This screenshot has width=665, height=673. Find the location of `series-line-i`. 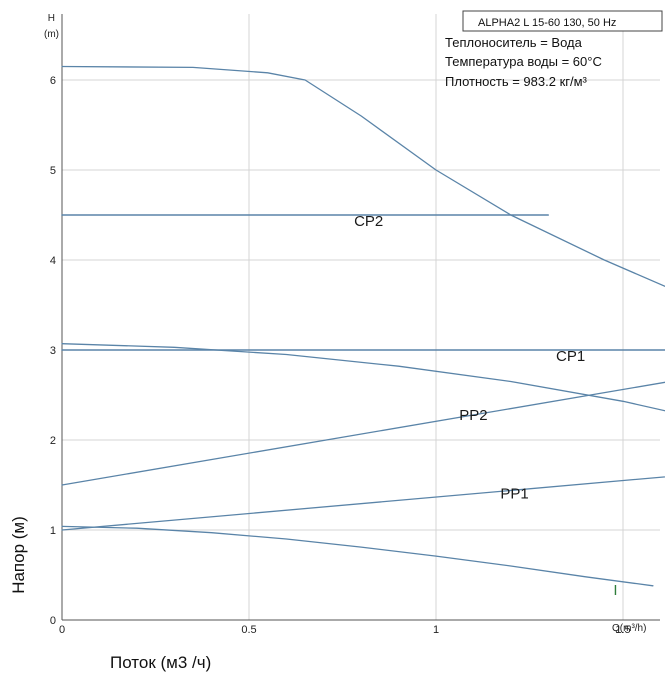

series-line-i is located at coordinates (357, 556).